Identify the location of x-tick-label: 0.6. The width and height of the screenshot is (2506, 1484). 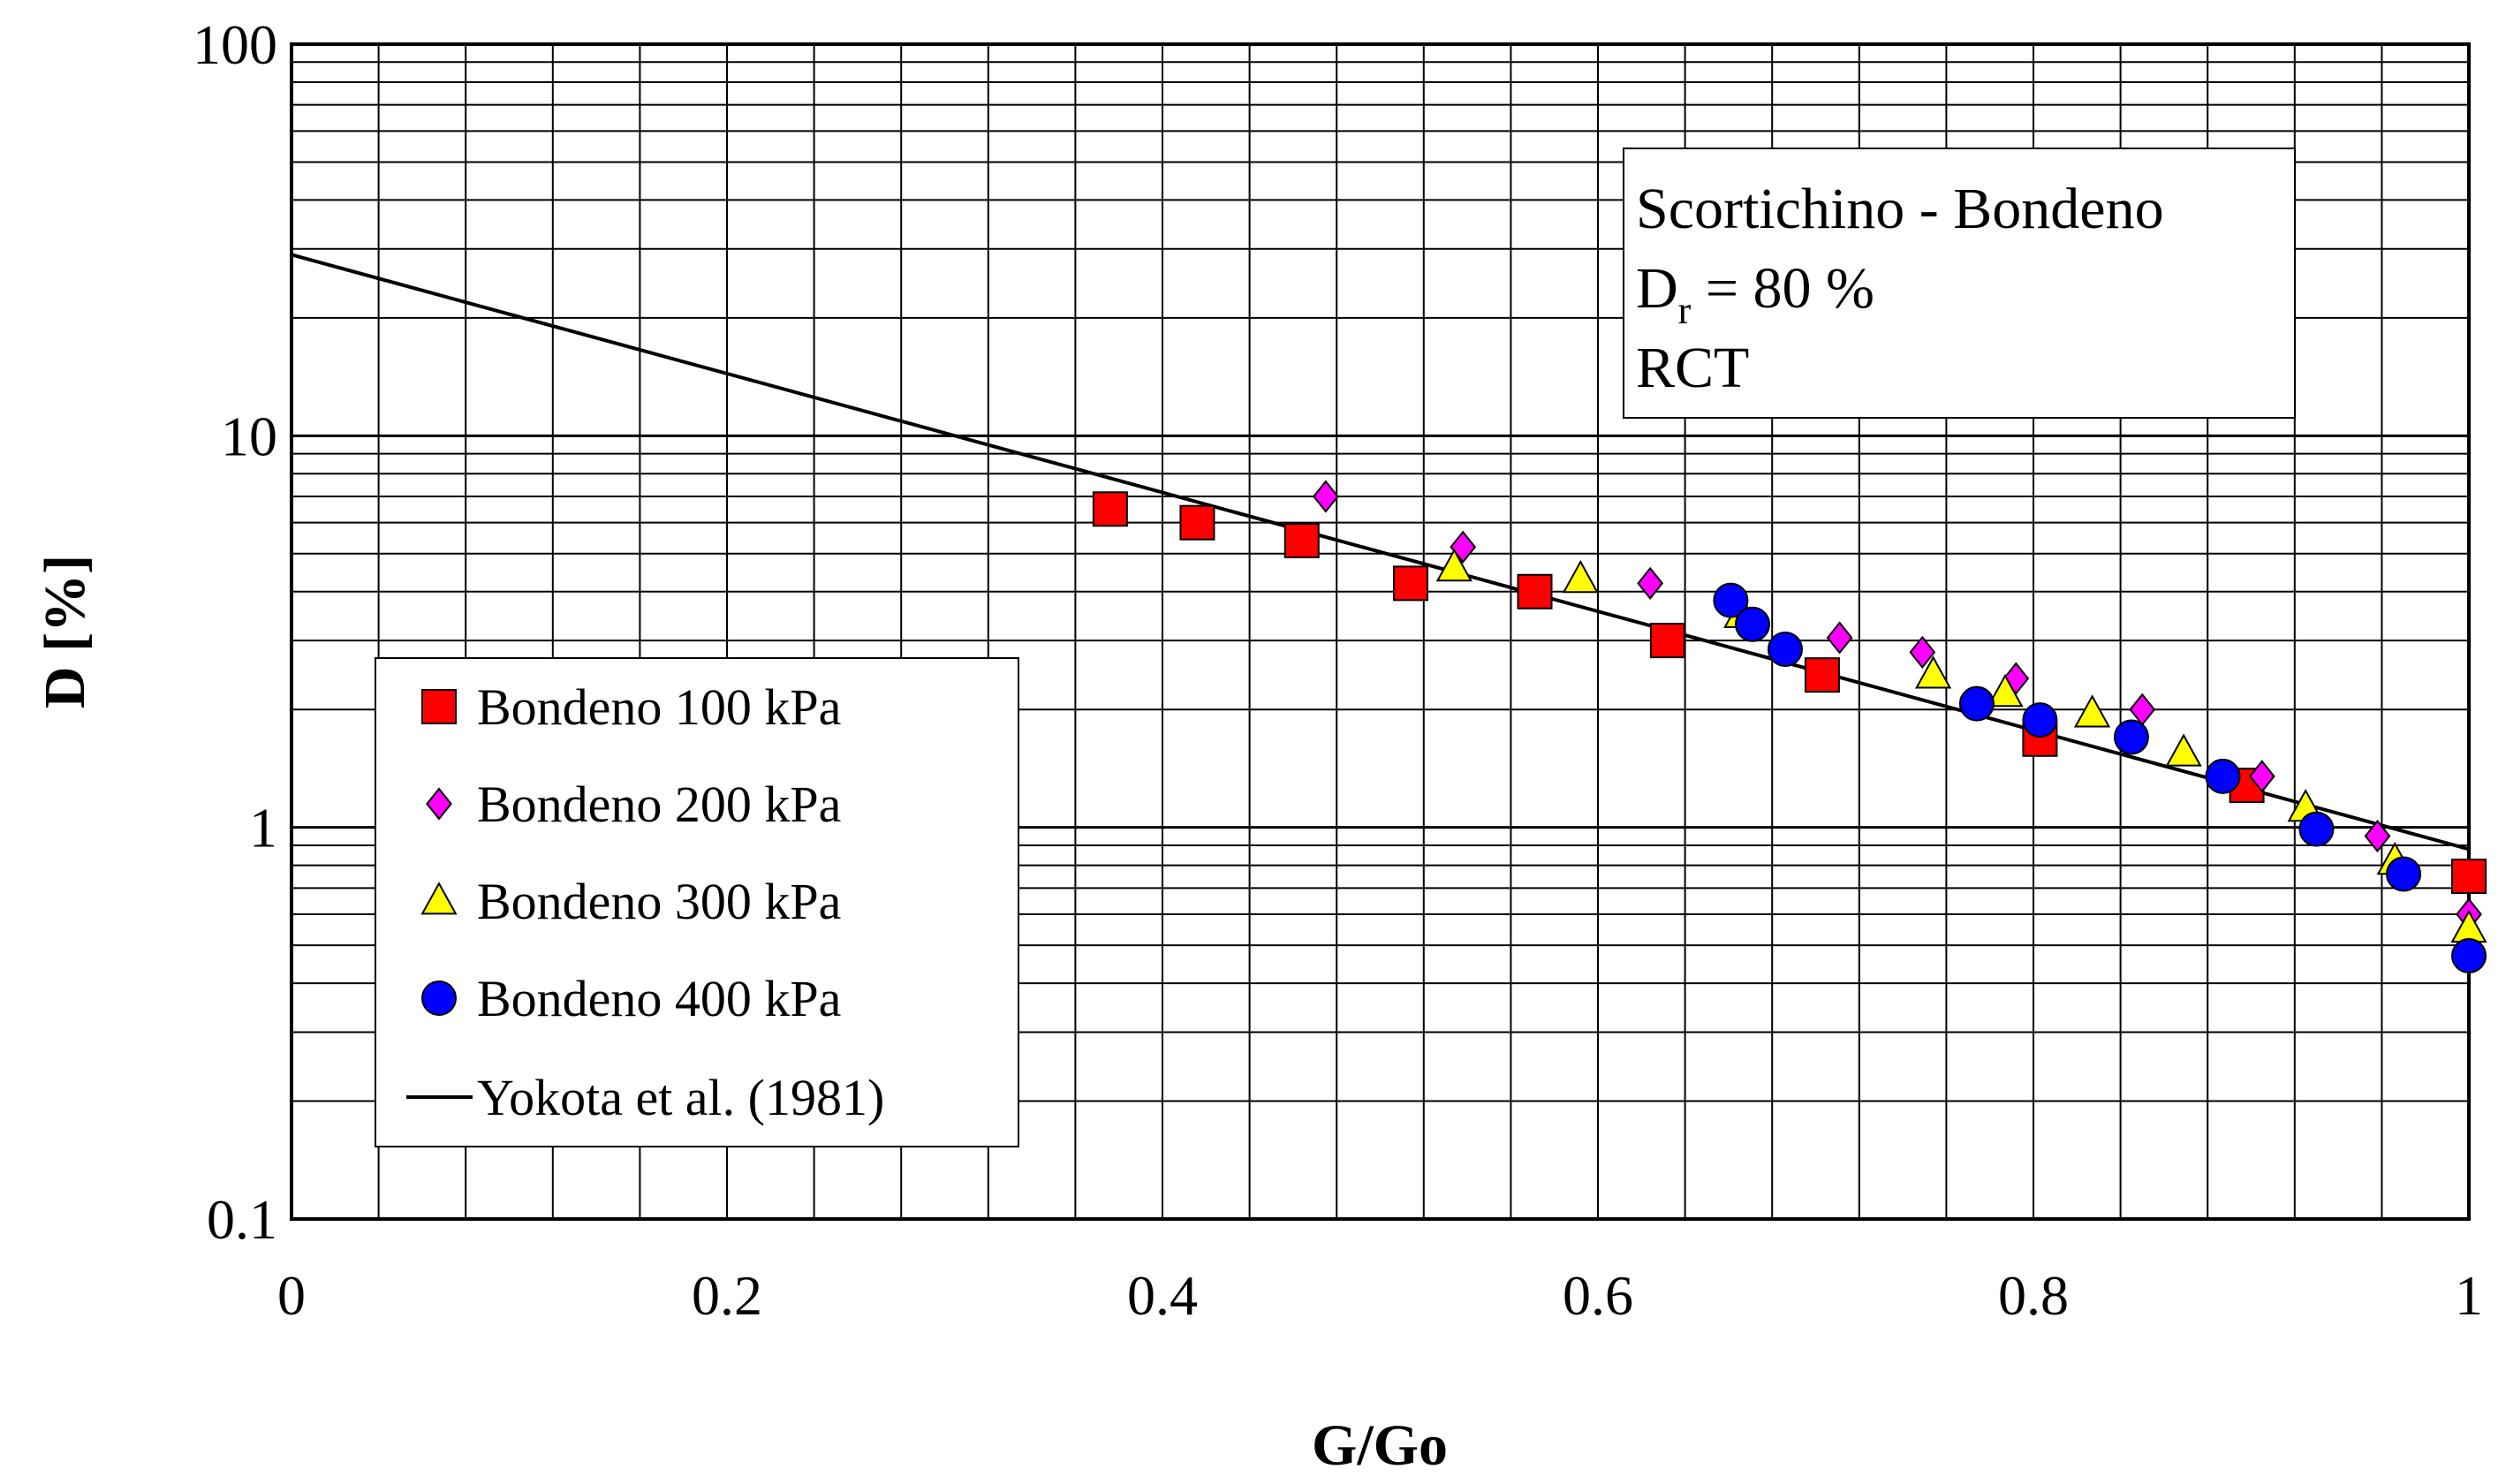
(1598, 1295).